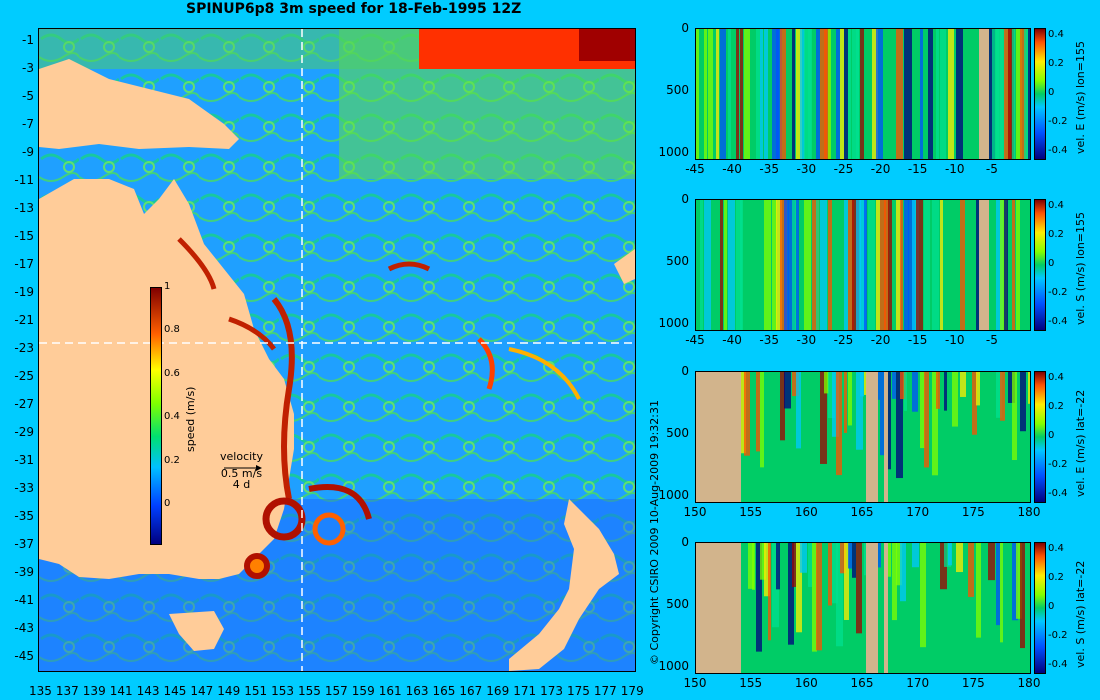  Describe the element at coordinates (190, 419) in the screenshot. I see `speed-colorbar-label: speed (m/s)` at that location.